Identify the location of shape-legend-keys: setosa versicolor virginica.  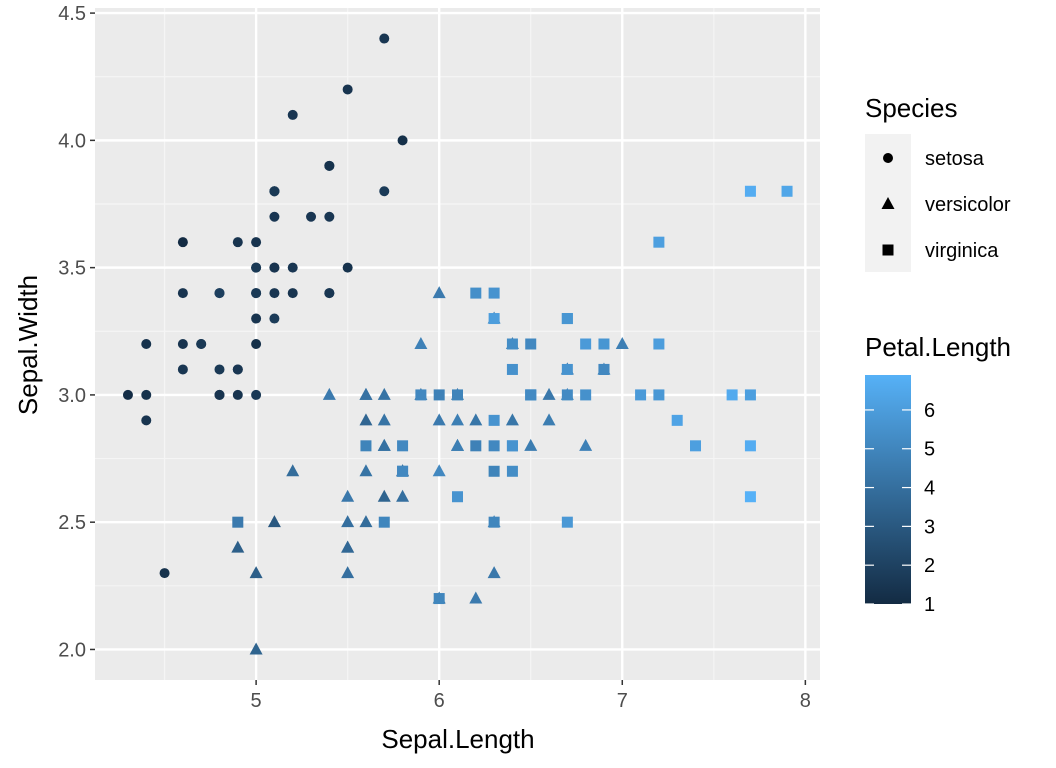
(946, 205).